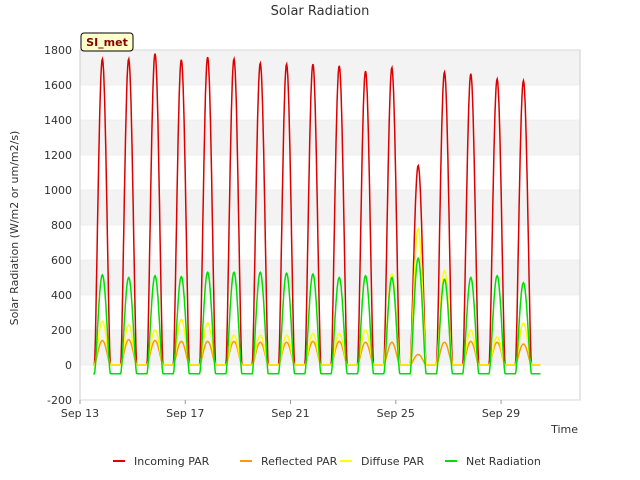 This screenshot has height=480, width=640. What do you see at coordinates (61, 295) in the screenshot?
I see `y-tick-label: 400` at bounding box center [61, 295].